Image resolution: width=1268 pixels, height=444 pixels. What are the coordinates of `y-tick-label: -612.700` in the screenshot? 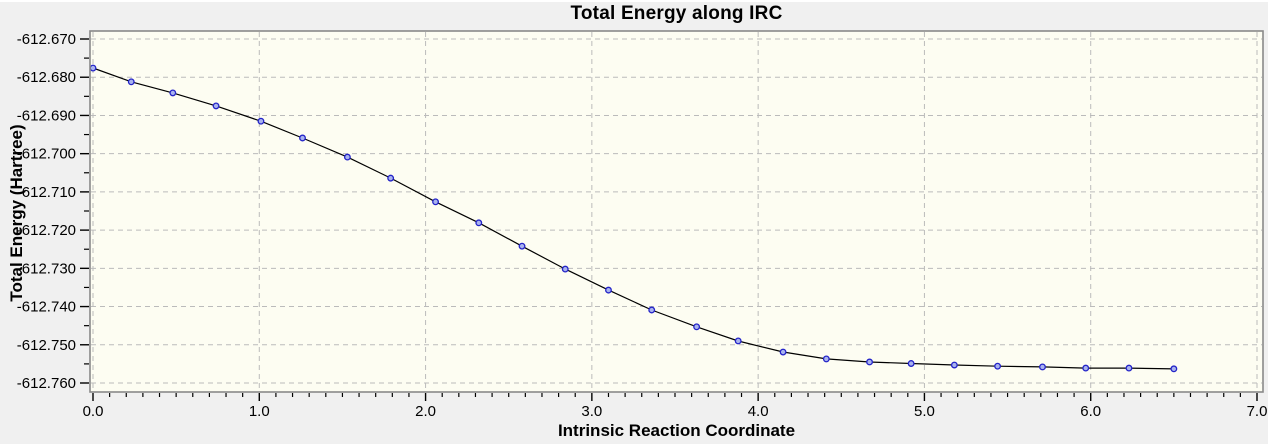 It's located at (46, 154).